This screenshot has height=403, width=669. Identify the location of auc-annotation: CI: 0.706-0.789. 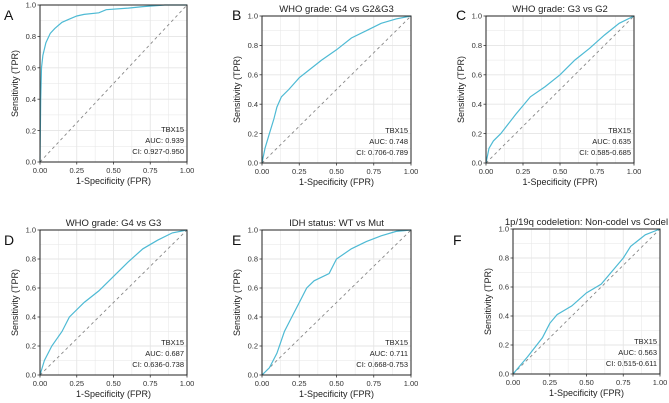
(382, 152).